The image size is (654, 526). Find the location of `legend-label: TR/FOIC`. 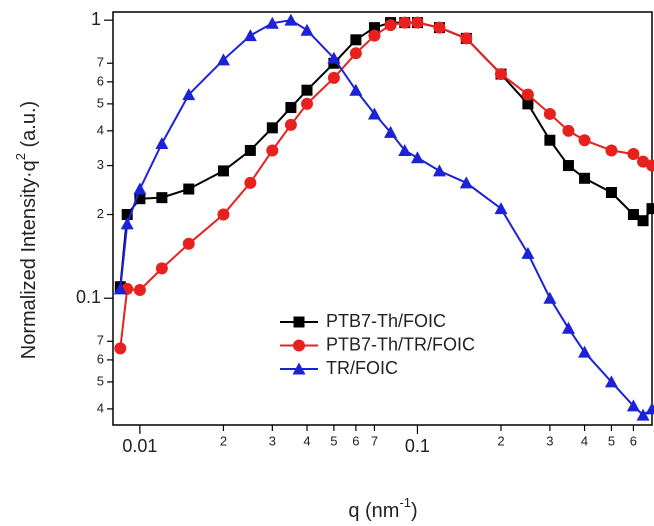

legend-label: TR/FOIC is located at coordinates (362, 368).